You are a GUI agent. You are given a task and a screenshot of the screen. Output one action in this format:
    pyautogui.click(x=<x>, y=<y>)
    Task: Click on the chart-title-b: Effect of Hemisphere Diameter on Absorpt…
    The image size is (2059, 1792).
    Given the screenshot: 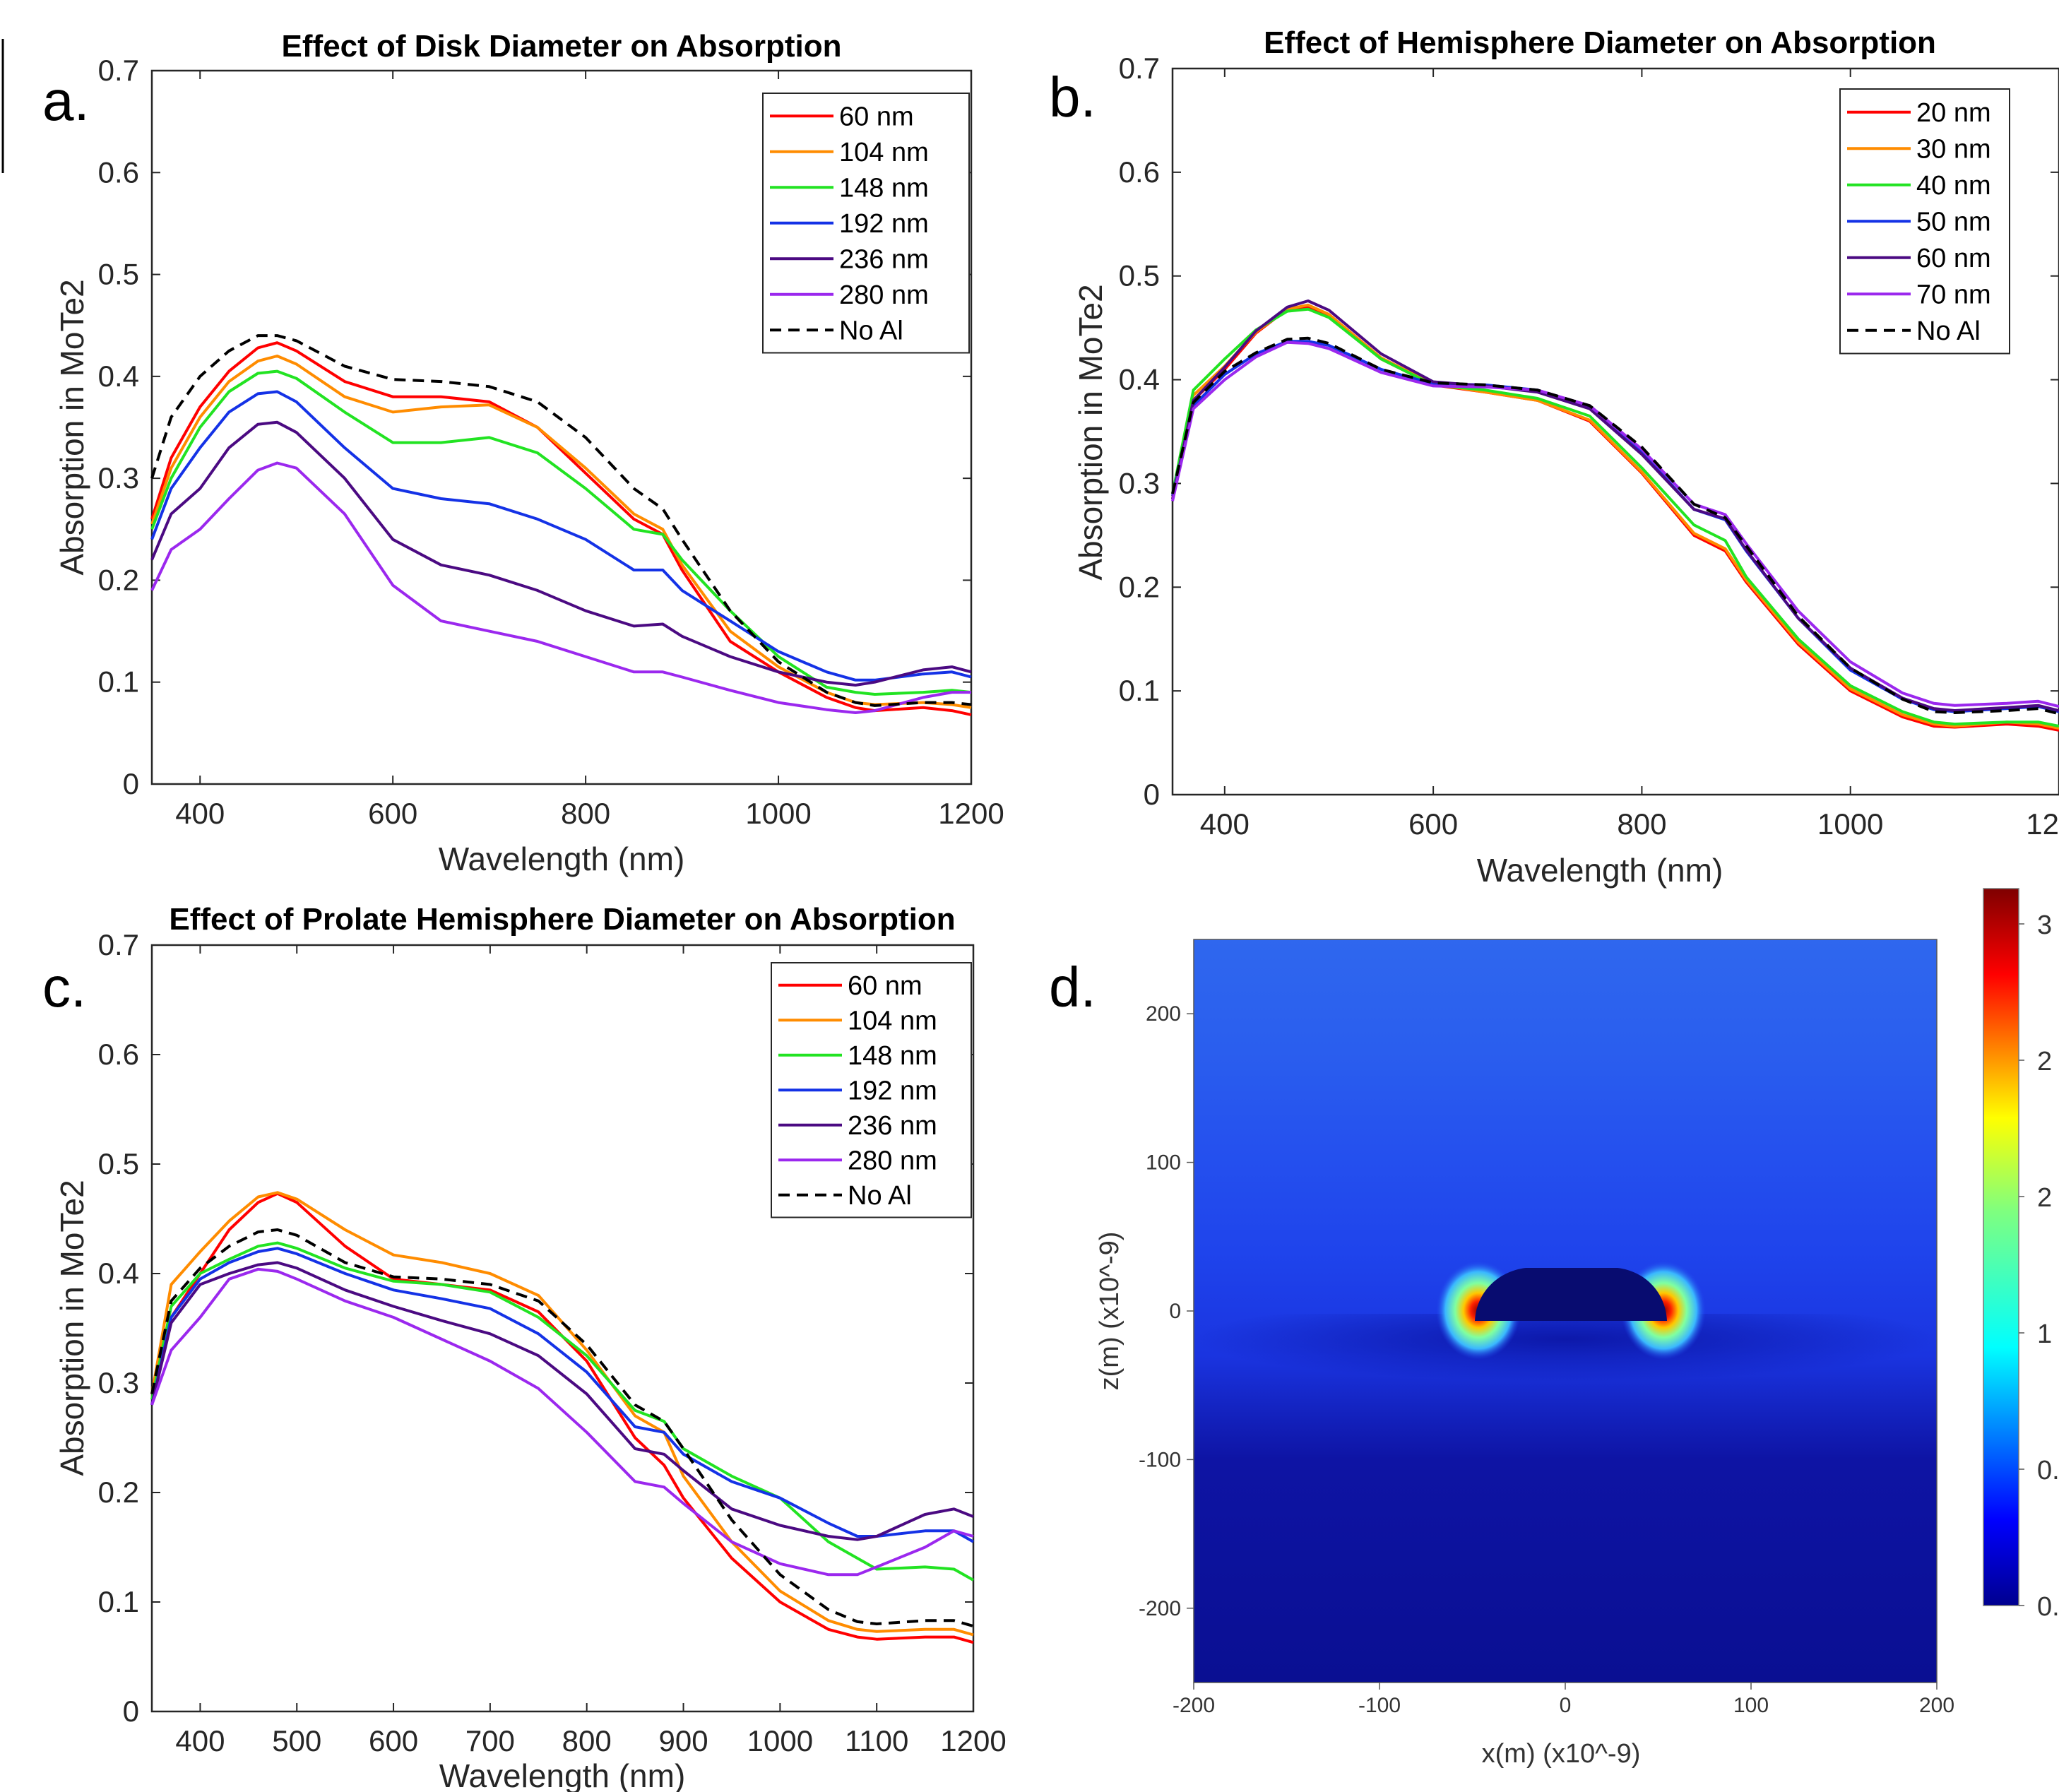 What is the action you would take?
    pyautogui.click(x=1600, y=42)
    